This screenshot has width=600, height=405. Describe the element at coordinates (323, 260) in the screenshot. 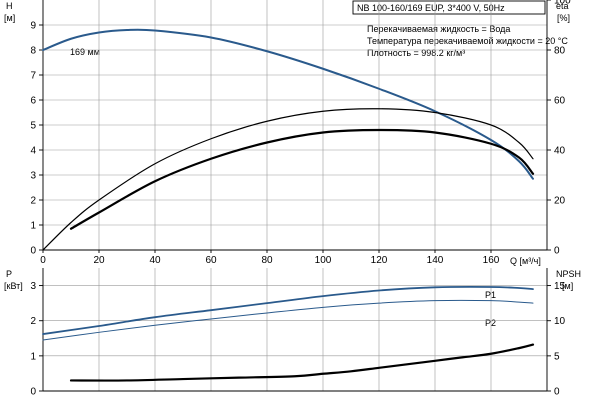

I see `x-tick-label: 100` at that location.